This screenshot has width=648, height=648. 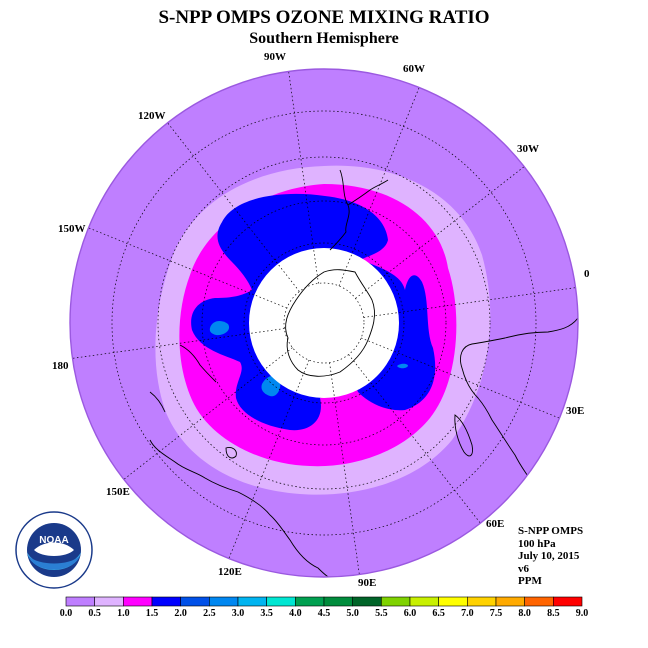 What do you see at coordinates (209, 613) in the screenshot?
I see `legend-tick-label: 2.5` at bounding box center [209, 613].